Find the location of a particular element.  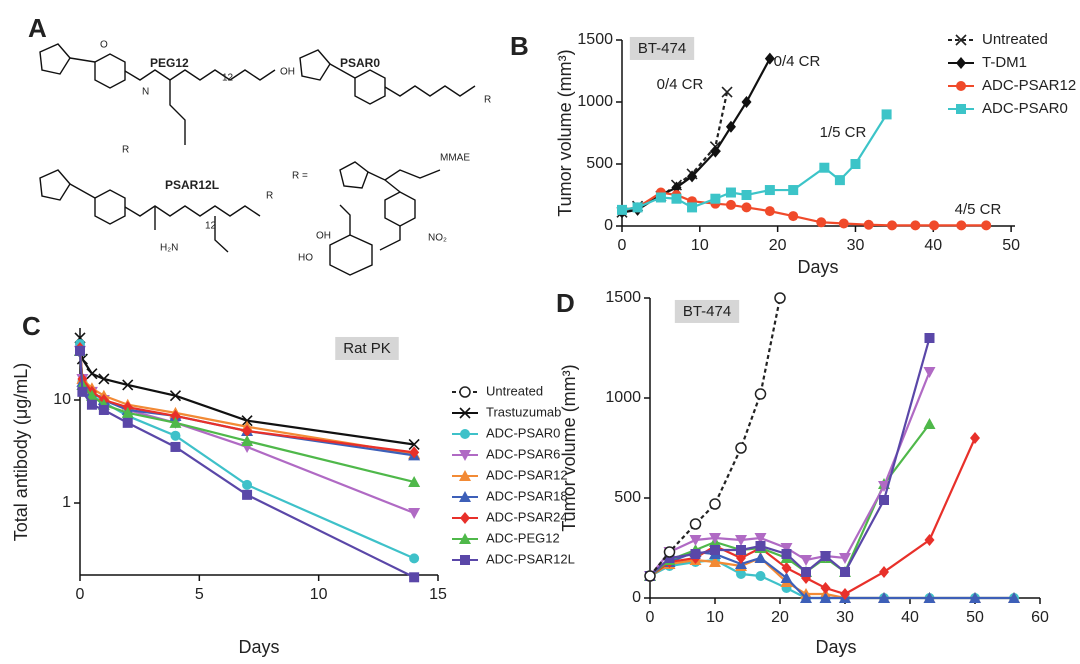

annotation: BT-474 is located at coordinates (662, 48).